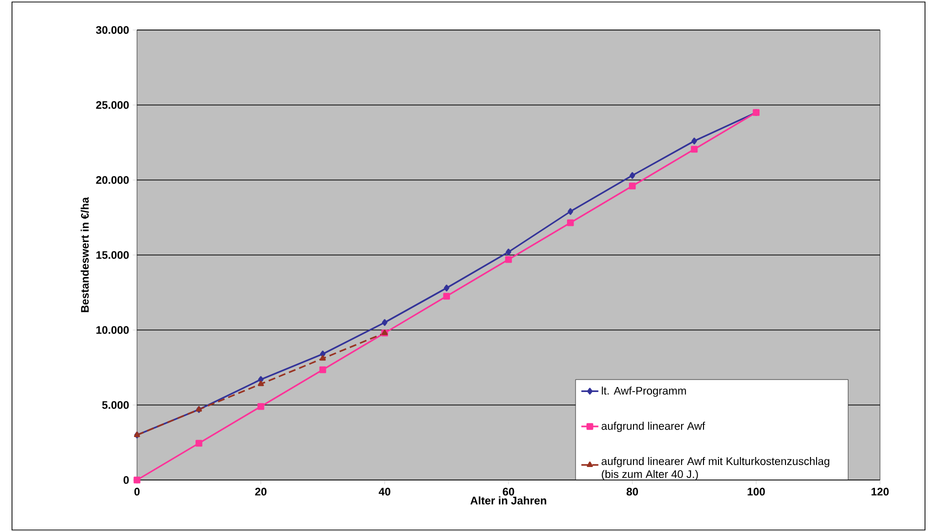 The image size is (933, 532). Describe the element at coordinates (644, 391) in the screenshot. I see `legend-label: lt. Awf-Programm` at that location.